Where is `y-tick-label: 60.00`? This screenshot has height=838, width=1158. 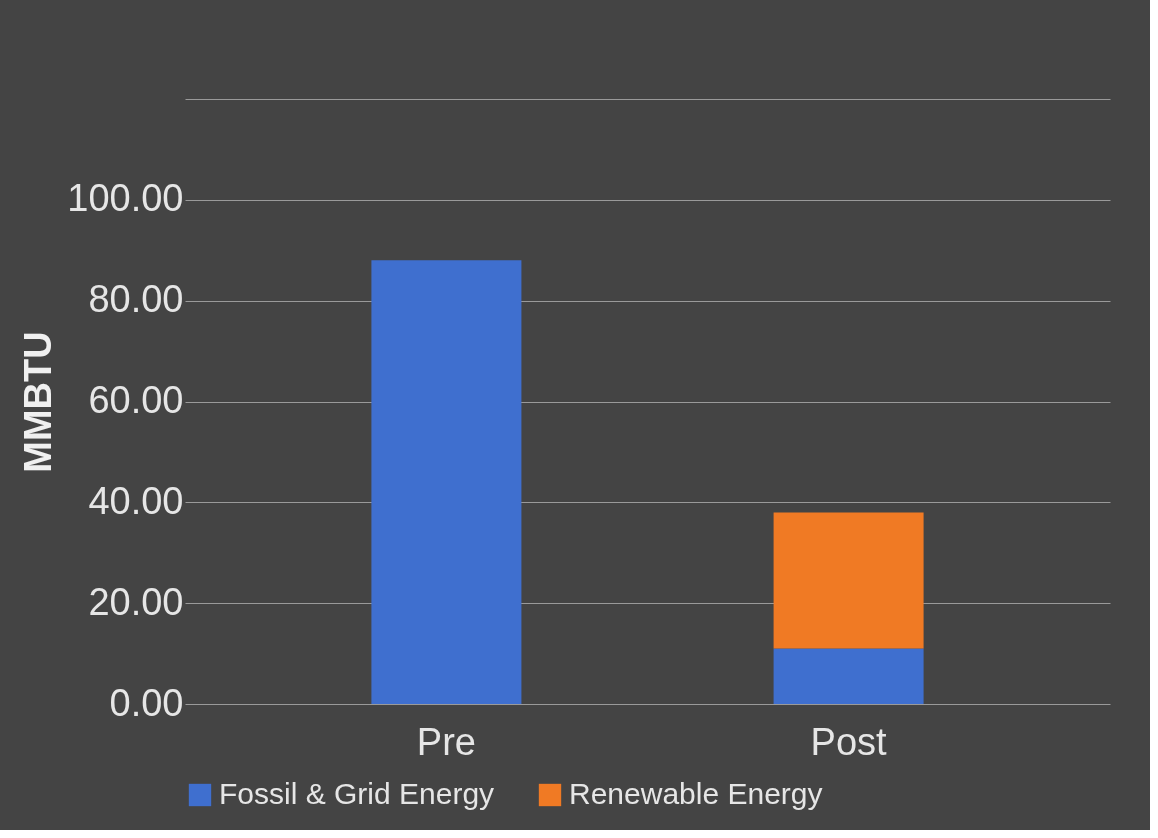
y-tick-label: 60.00 is located at coordinates (136, 400).